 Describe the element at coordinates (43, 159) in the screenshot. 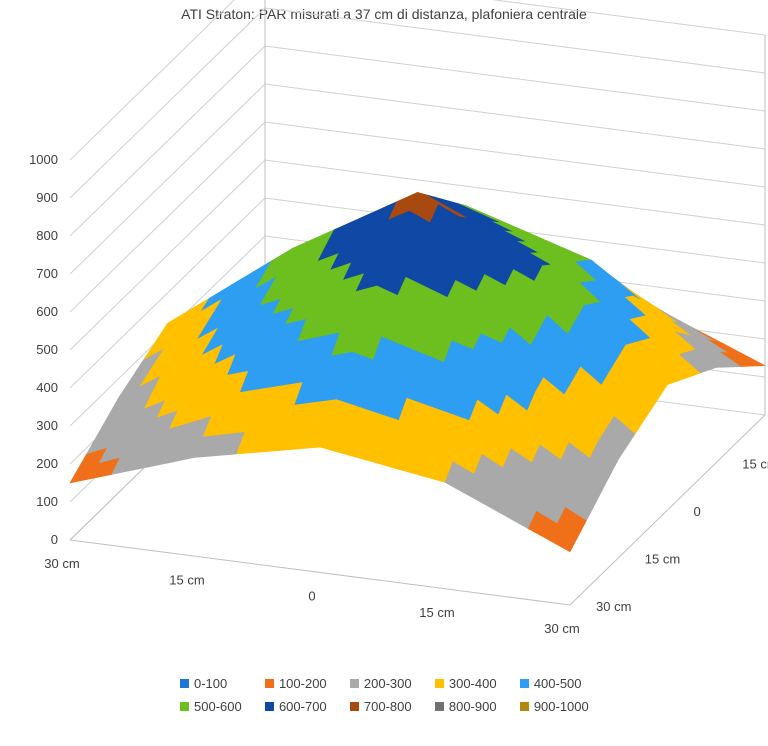

I see `z-tick-label: 1000` at that location.